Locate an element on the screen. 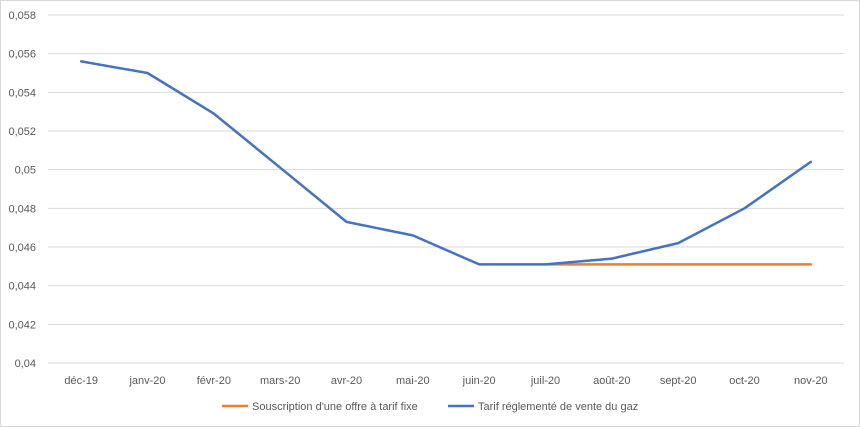  x-tick-label: juin-20 is located at coordinates (479, 381).